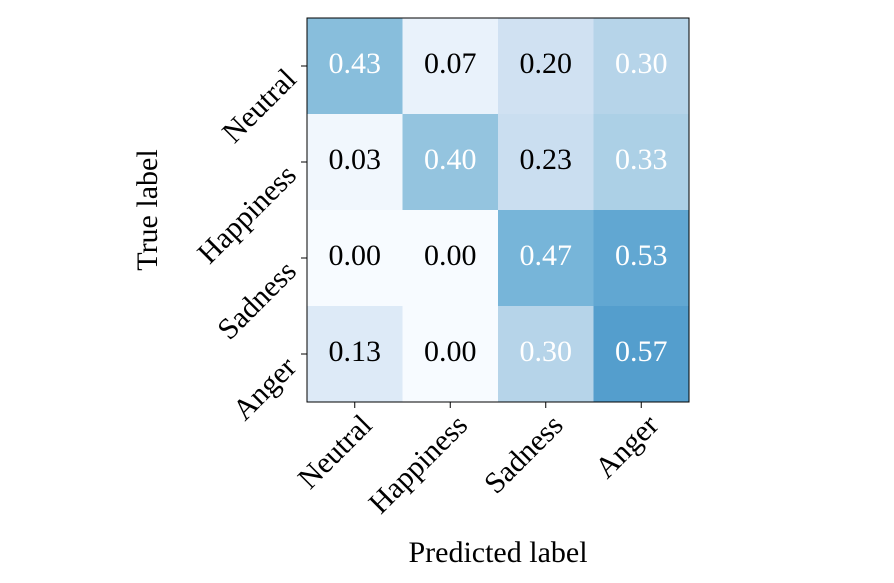  Describe the element at coordinates (497, 552) in the screenshot. I see `x-axis-label: Predicted label` at that location.